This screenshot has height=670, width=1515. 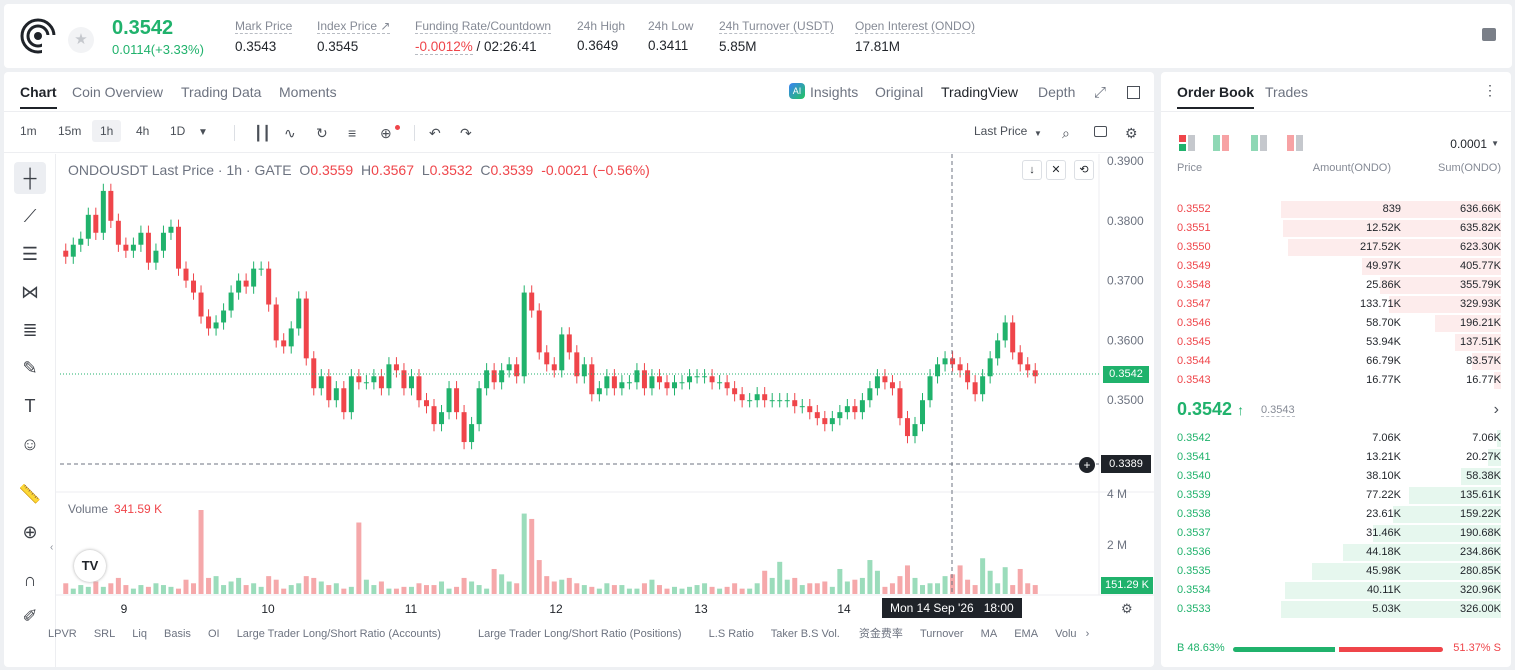 What do you see at coordinates (30, 329) in the screenshot?
I see `fib-icon: ≣` at bounding box center [30, 329].